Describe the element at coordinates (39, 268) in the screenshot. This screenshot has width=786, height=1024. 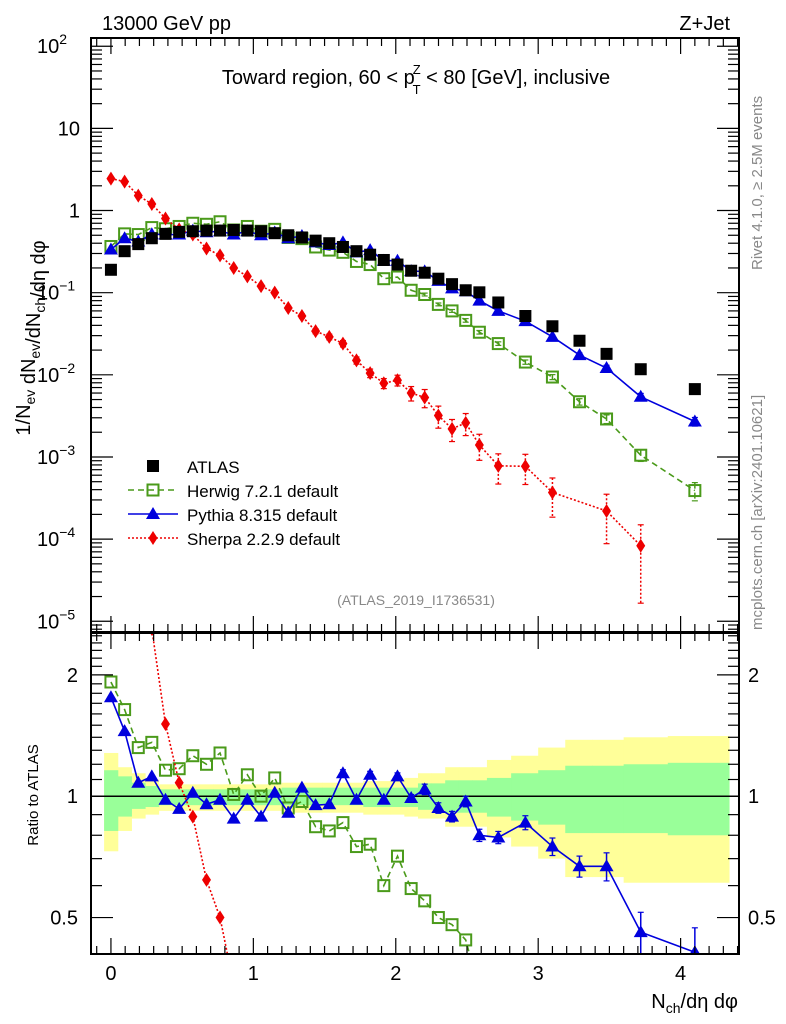
I see `ylabel-part: /dη dφ` at that location.